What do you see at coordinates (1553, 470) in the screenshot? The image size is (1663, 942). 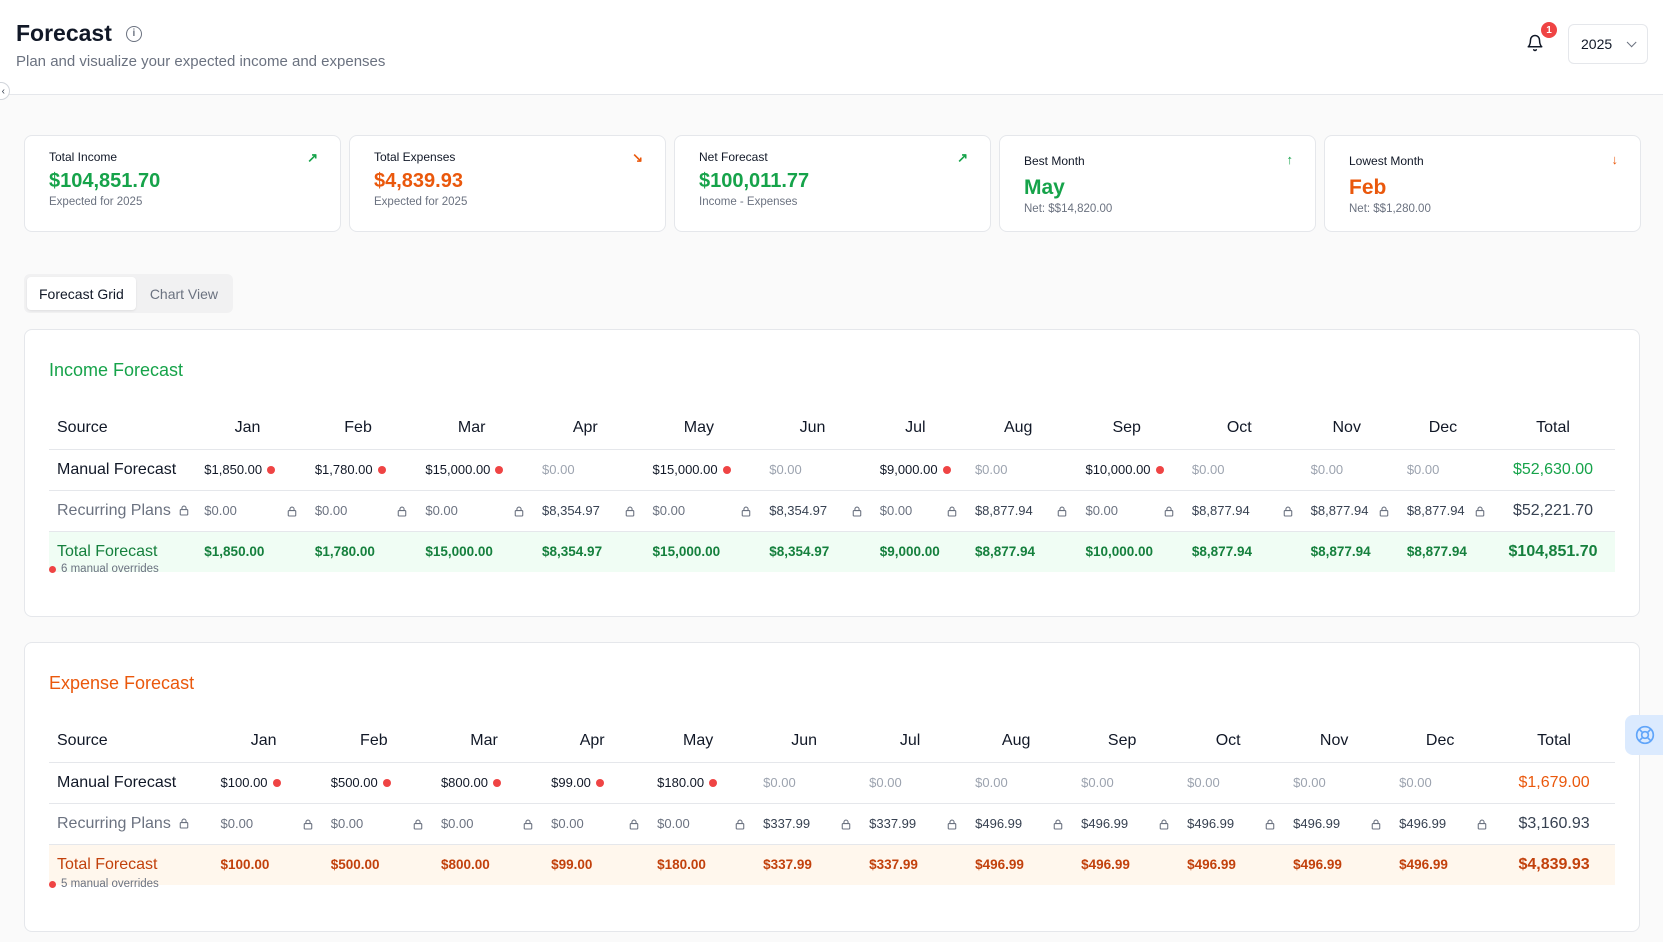 I see `row-total: $52,630.00` at bounding box center [1553, 470].